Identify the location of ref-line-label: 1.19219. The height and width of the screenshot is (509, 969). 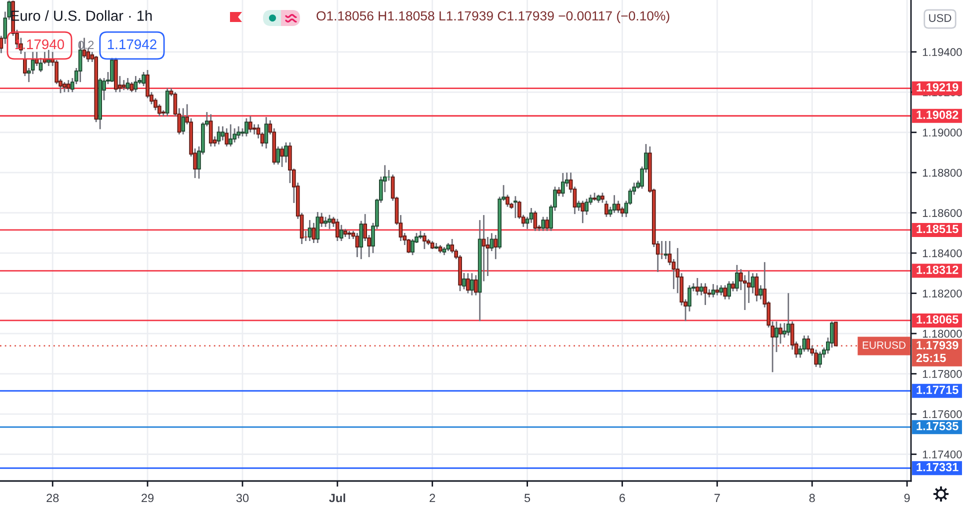
(937, 87).